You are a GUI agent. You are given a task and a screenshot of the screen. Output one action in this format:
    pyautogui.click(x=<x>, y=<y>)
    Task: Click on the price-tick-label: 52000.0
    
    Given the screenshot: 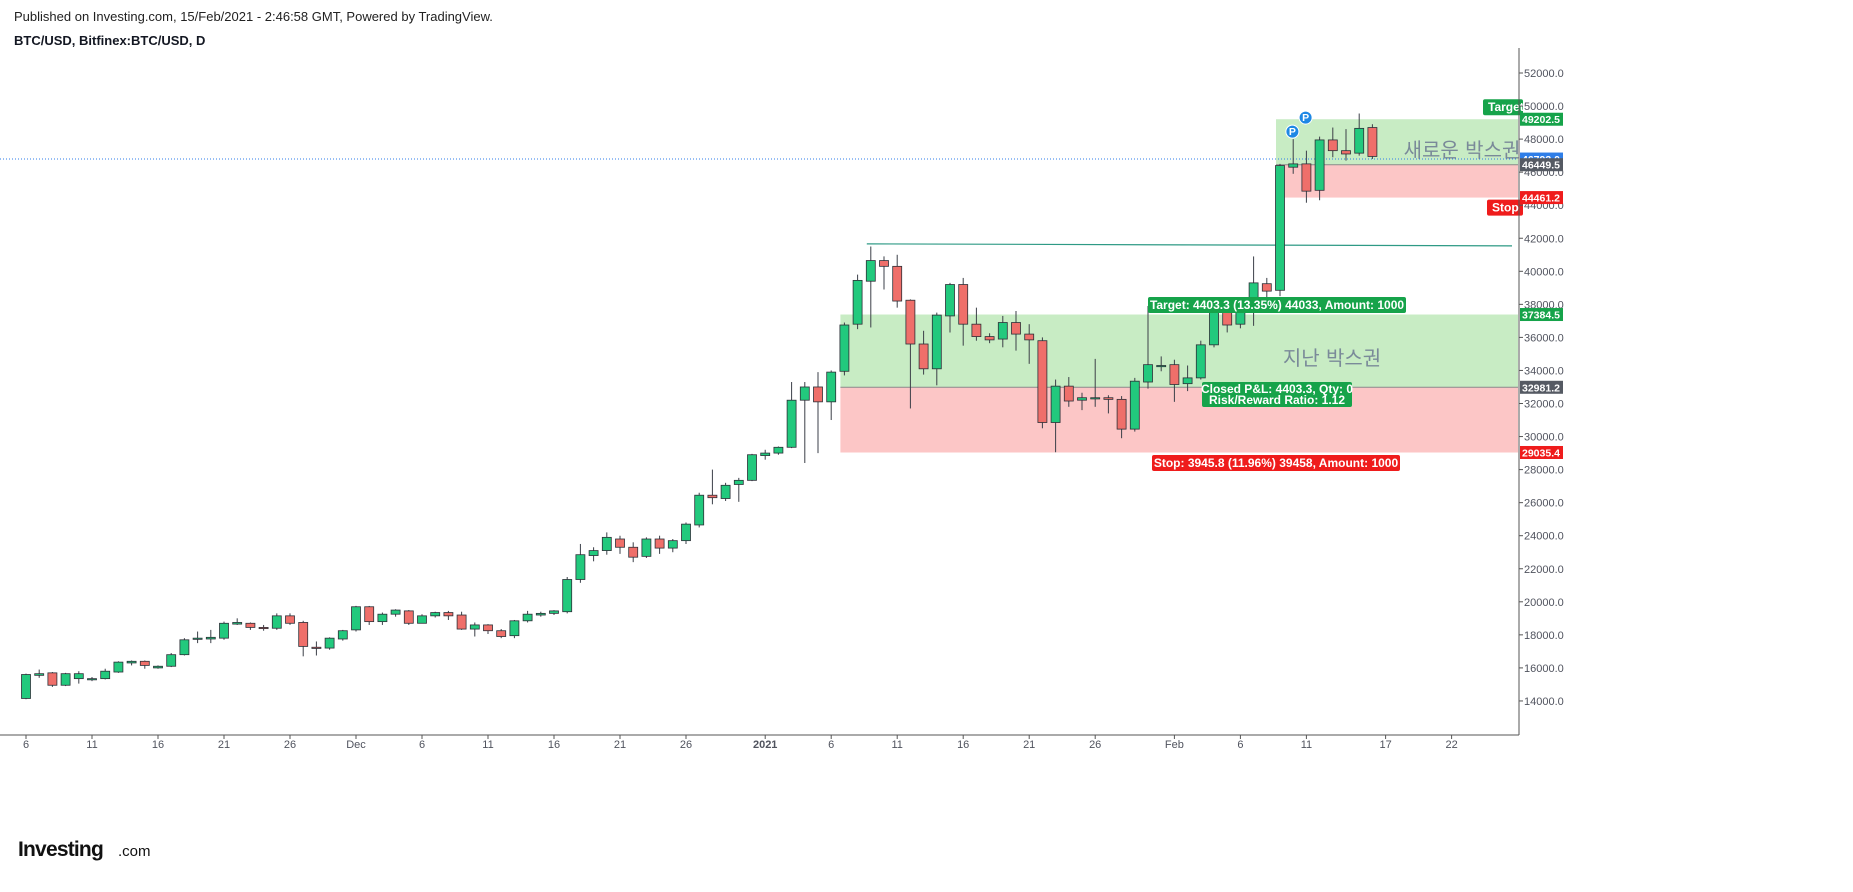 What is the action you would take?
    pyautogui.click(x=1544, y=74)
    